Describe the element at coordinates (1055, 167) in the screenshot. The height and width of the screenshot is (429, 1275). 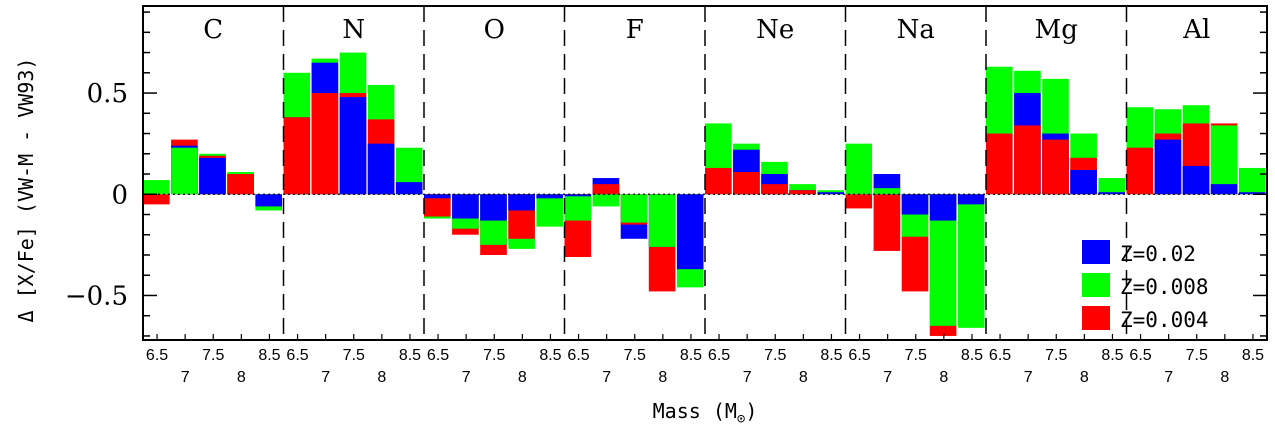
I see `bar-mg-7_5-Z0004` at that location.